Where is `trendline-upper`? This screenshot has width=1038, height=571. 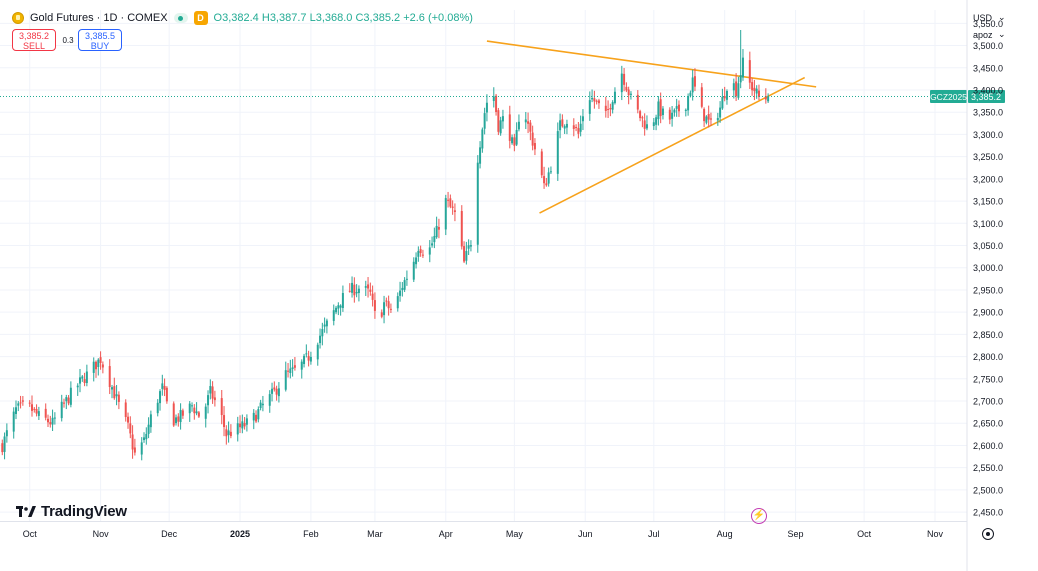
trendline-upper is located at coordinates (651, 64).